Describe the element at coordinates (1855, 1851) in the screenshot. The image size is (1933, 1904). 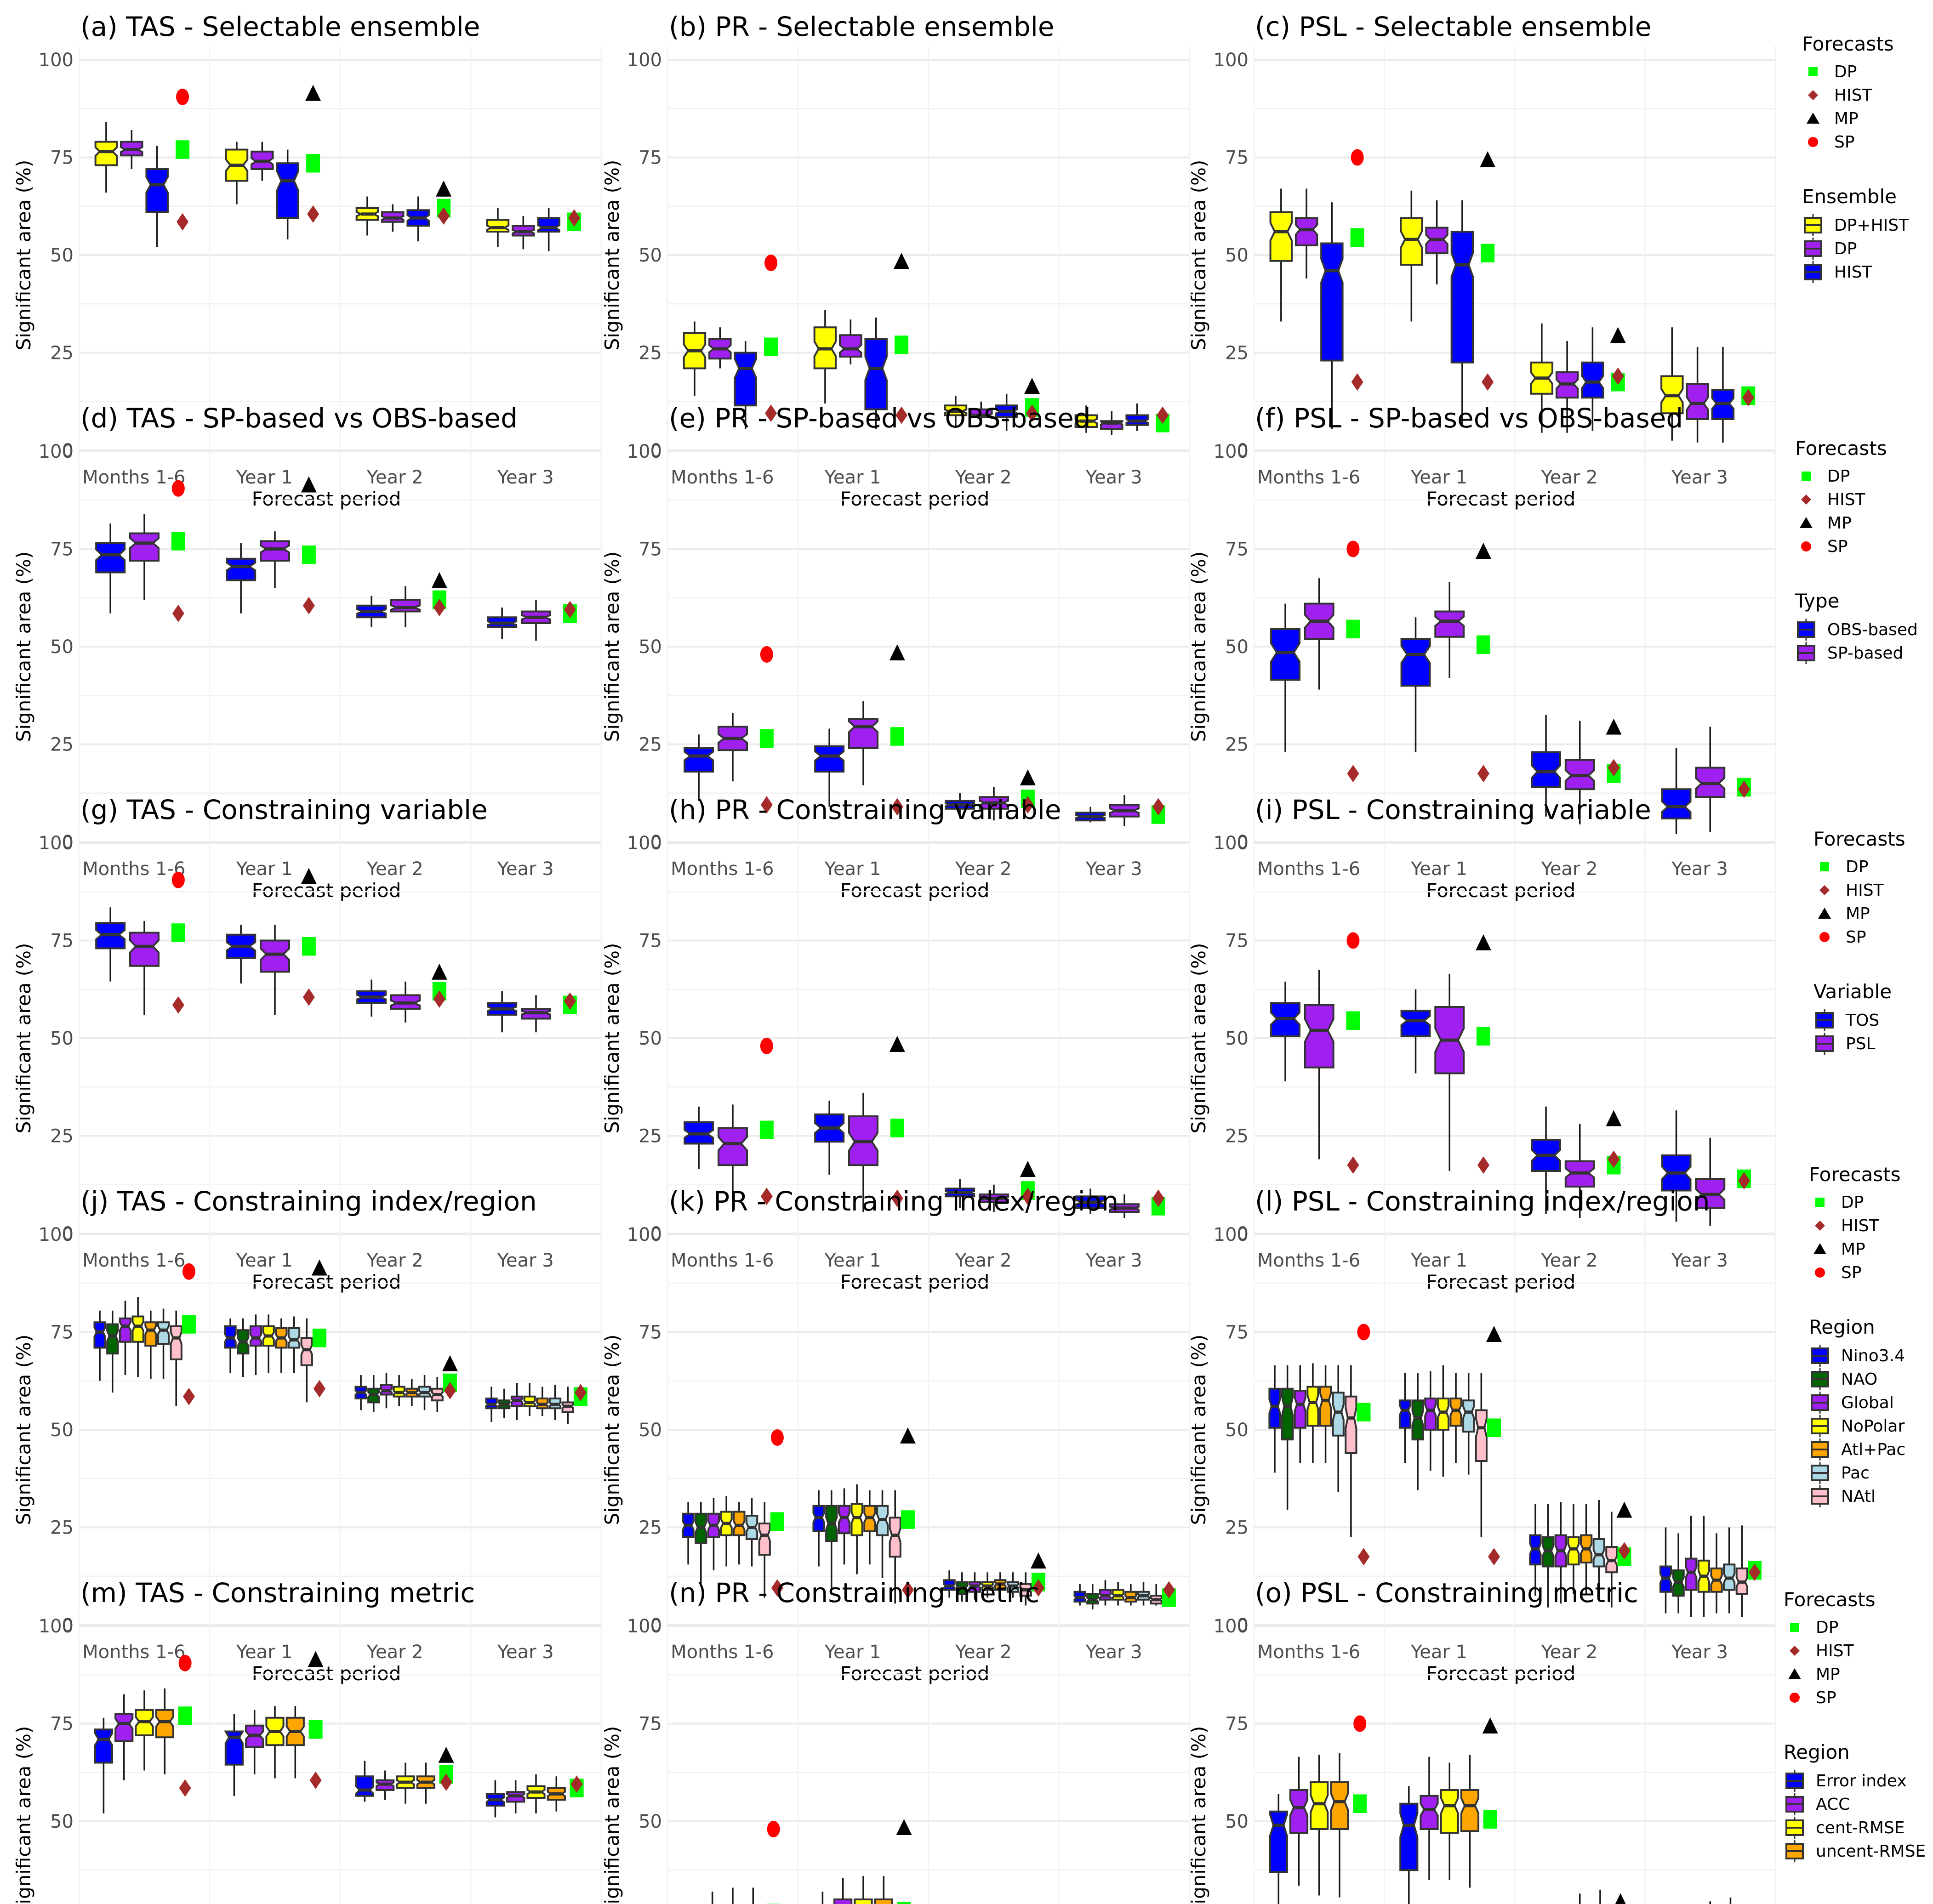
I see `legend-item-uncent-rmse: uncent-RMSE` at that location.